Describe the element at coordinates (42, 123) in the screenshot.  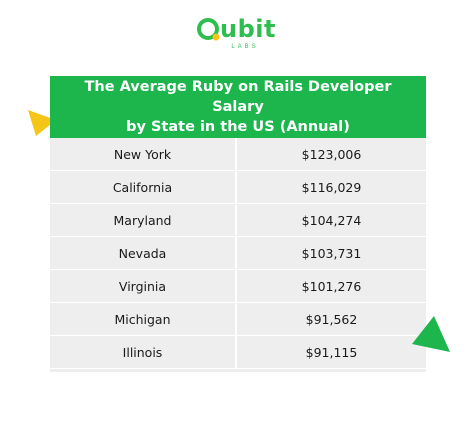
I see `yellow-triangle-icon` at that location.